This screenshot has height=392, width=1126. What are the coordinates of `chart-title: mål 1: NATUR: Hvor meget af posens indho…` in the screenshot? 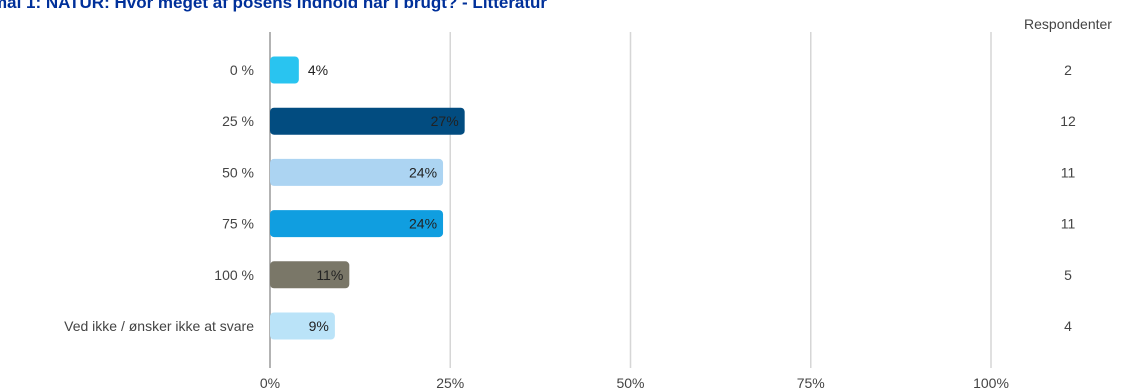 It's located at (273, 6).